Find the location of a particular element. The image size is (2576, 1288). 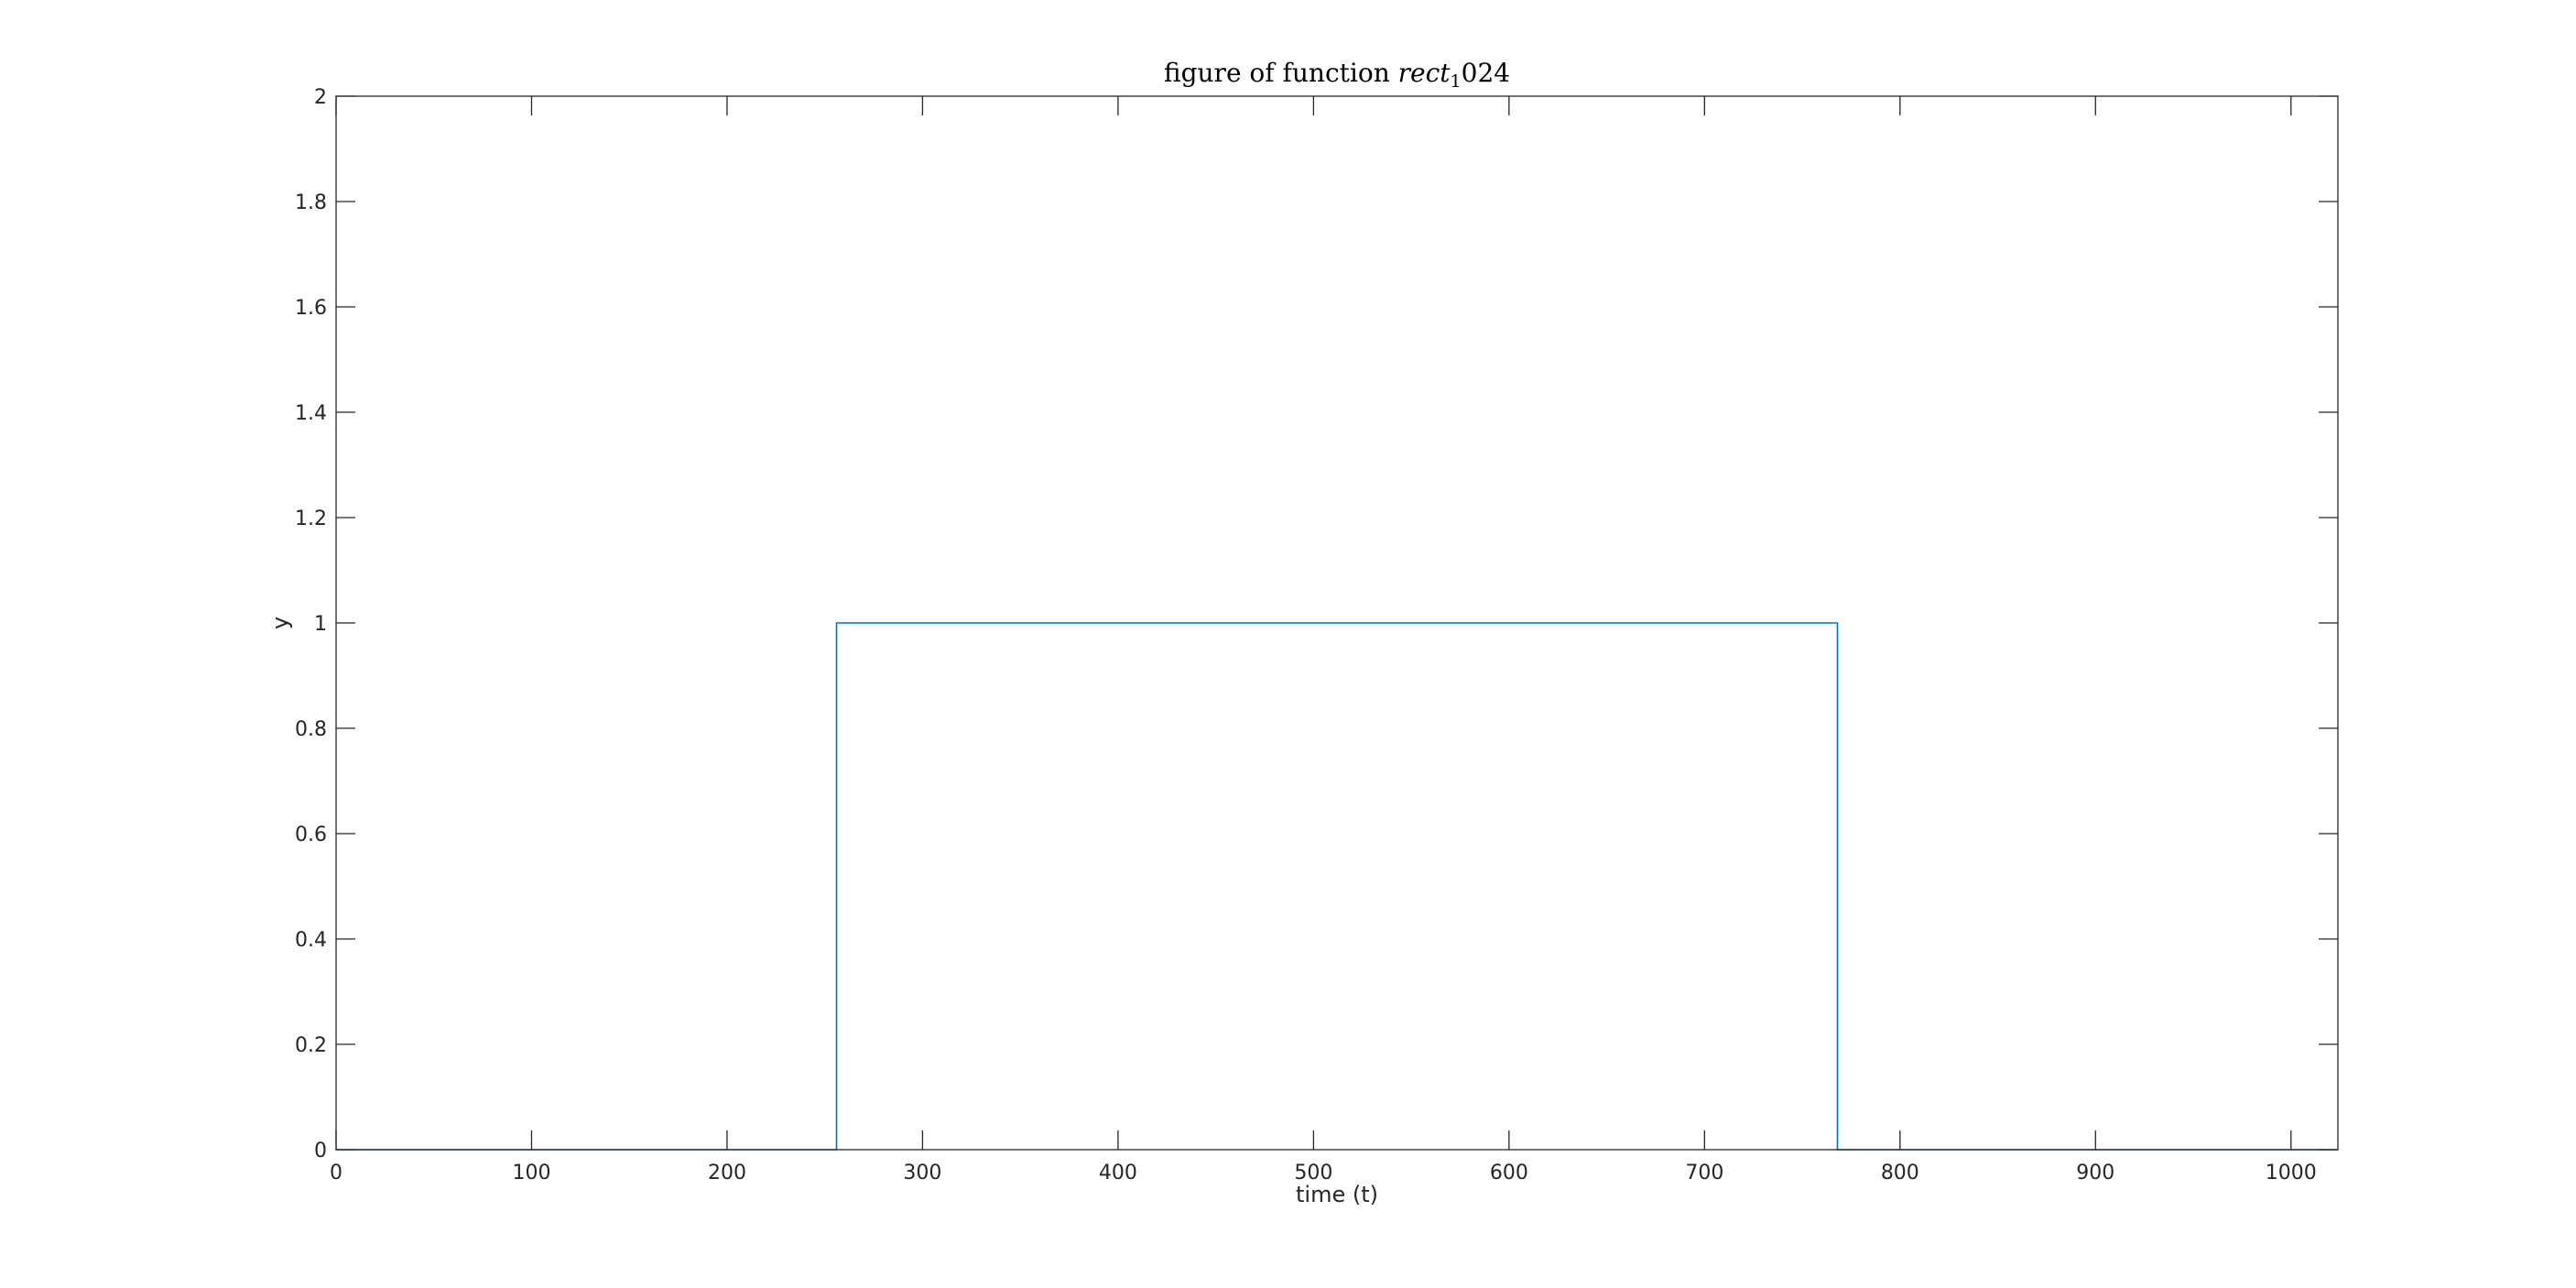

chart-title-prefix: figure of function is located at coordinates (1281, 73).